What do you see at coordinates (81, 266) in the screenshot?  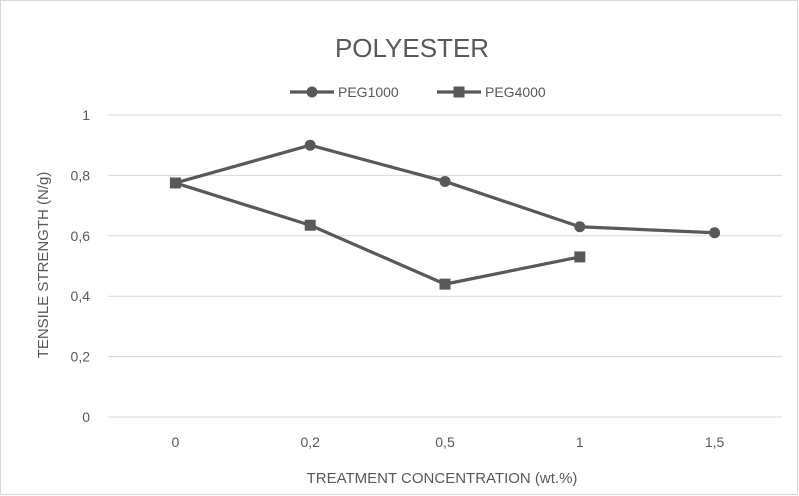 I see `y-axis-ticks: 0 0,2 0,4 0,6 0,8 1` at bounding box center [81, 266].